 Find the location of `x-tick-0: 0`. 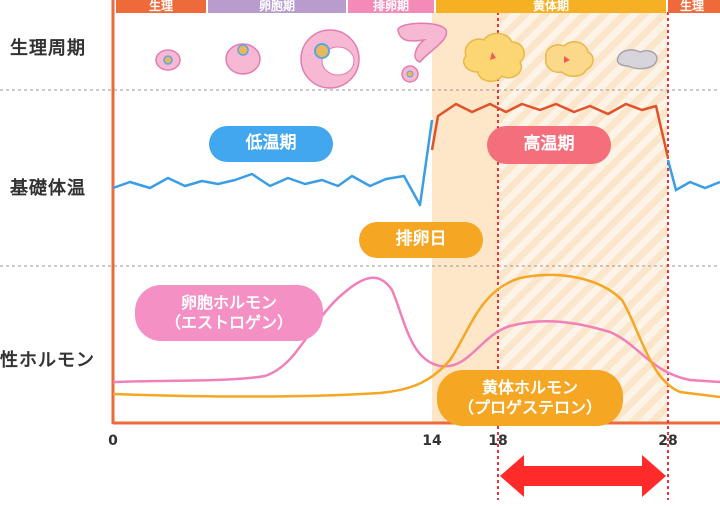

x-tick-0: 0 is located at coordinates (113, 441).